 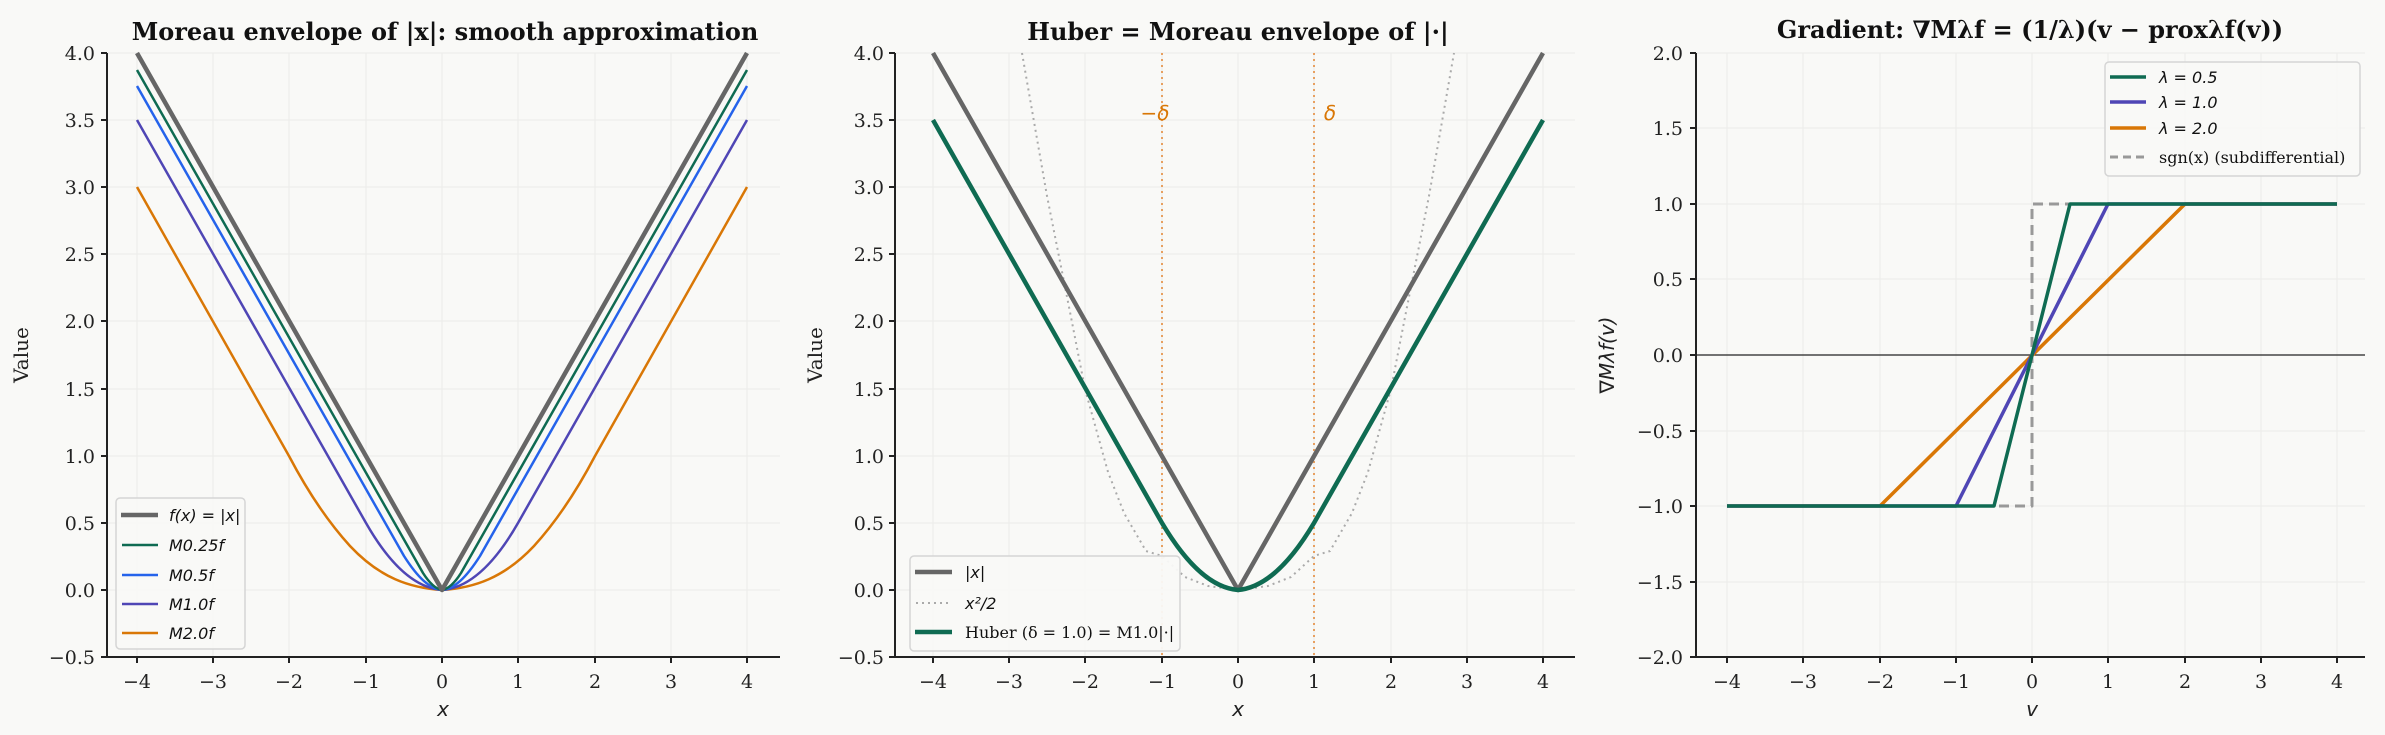 What do you see at coordinates (2188, 77) in the screenshot?
I see `legend-lam05: λ = 0.5` at bounding box center [2188, 77].